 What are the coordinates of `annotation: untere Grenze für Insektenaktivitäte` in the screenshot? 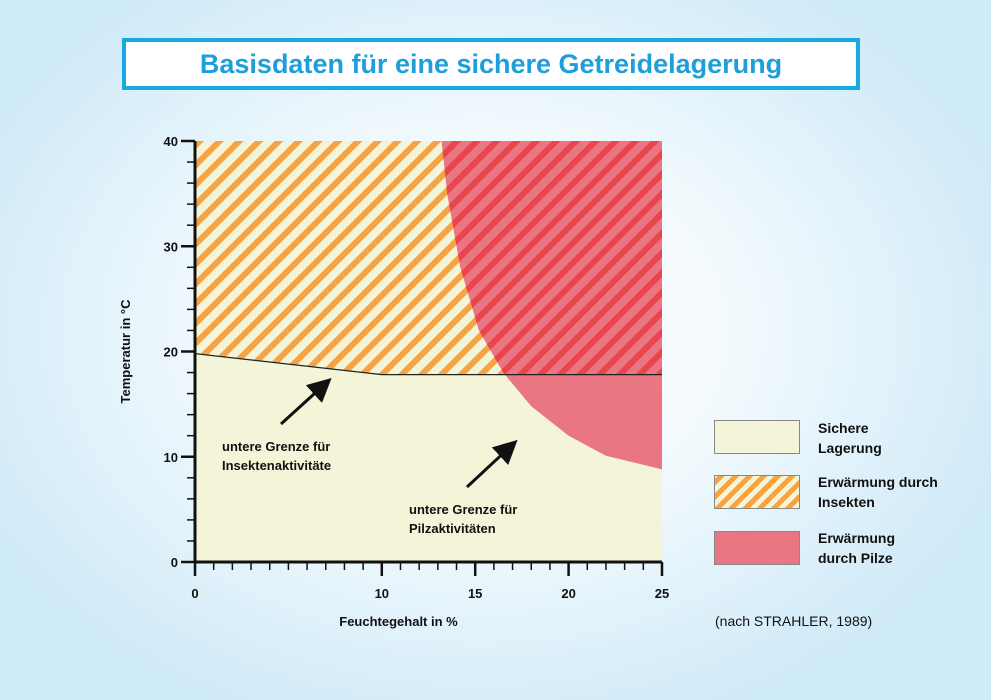 It's located at (277, 456).